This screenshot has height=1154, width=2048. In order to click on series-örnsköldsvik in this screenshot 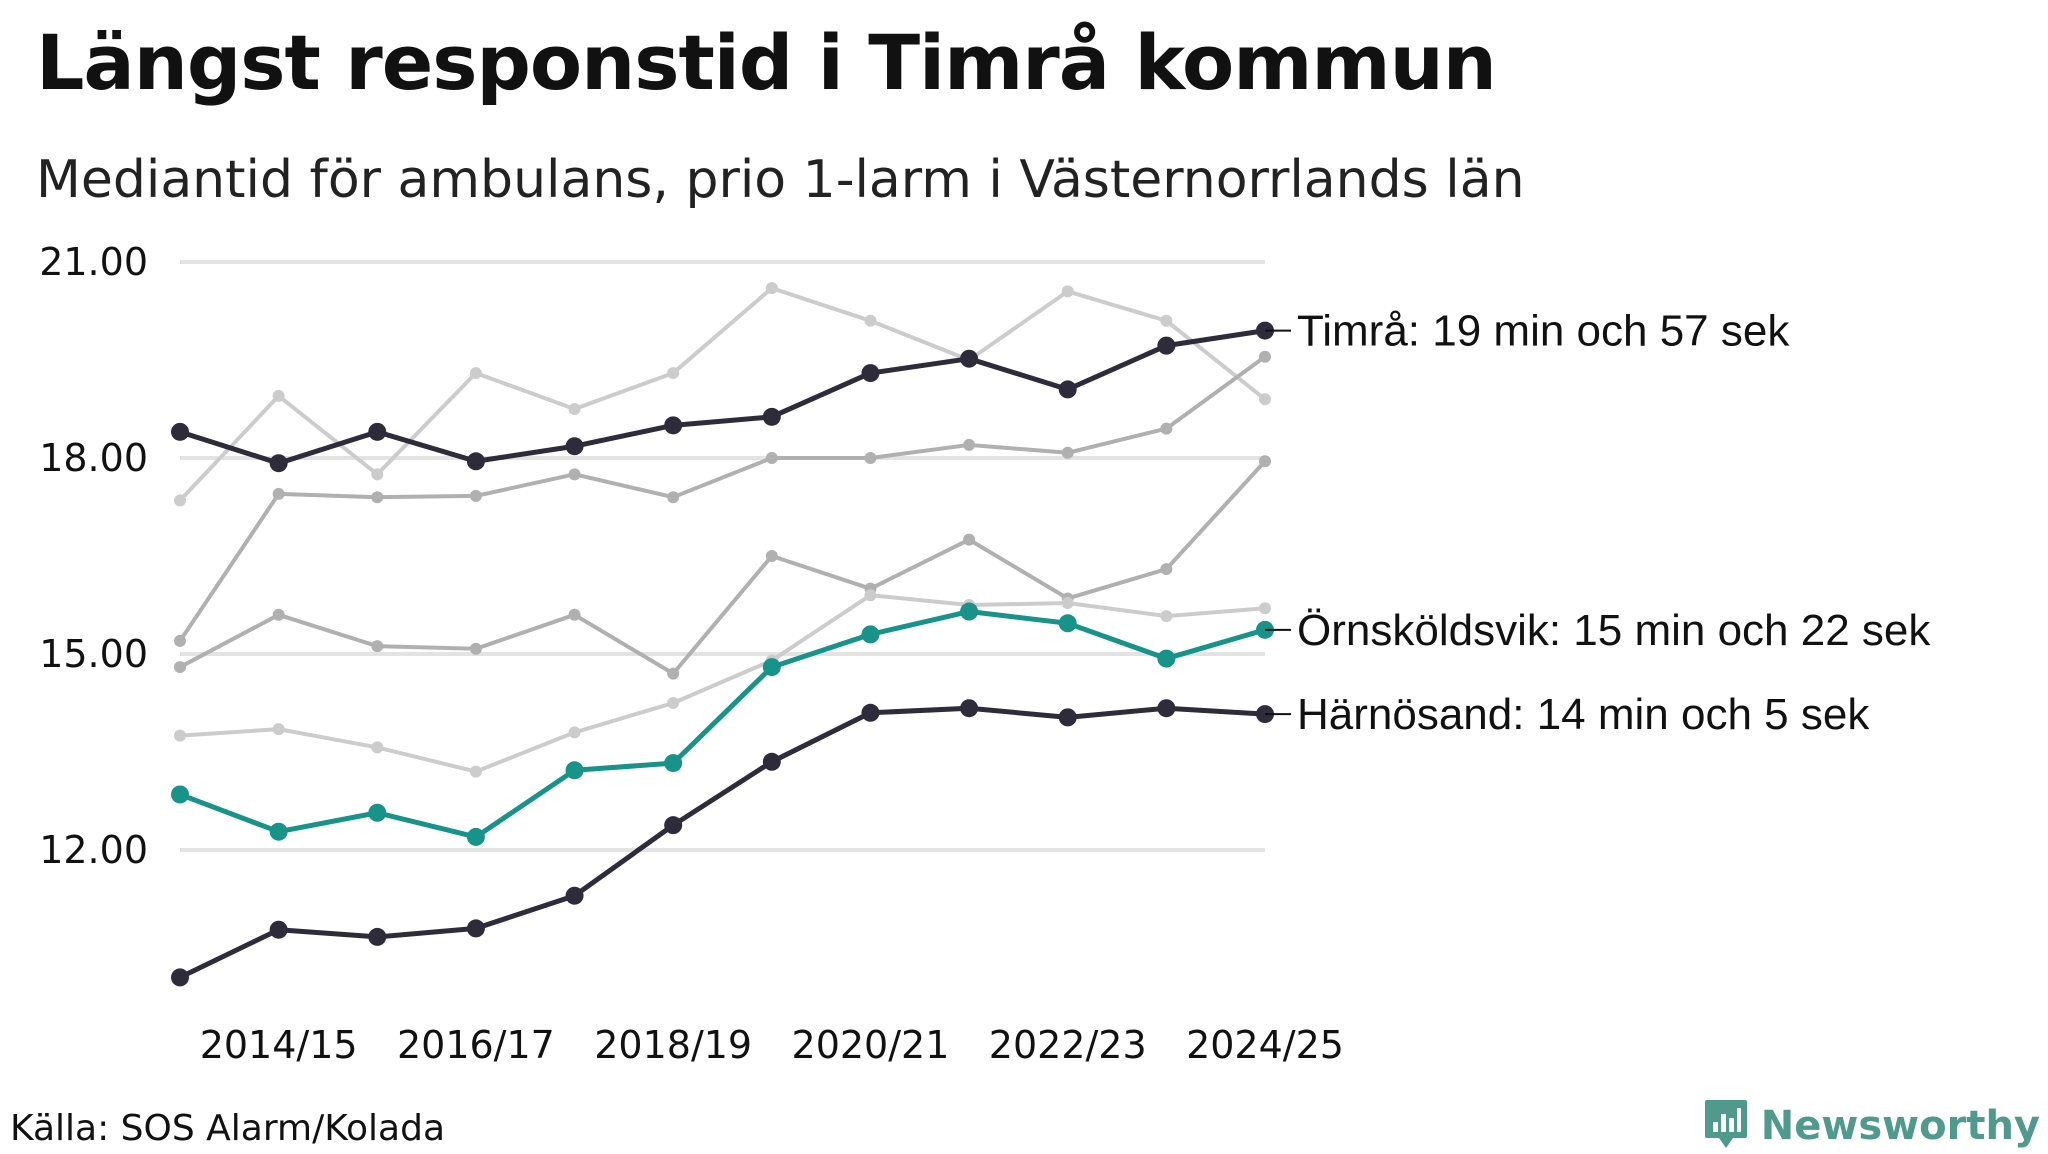, I will do `click(722, 724)`.